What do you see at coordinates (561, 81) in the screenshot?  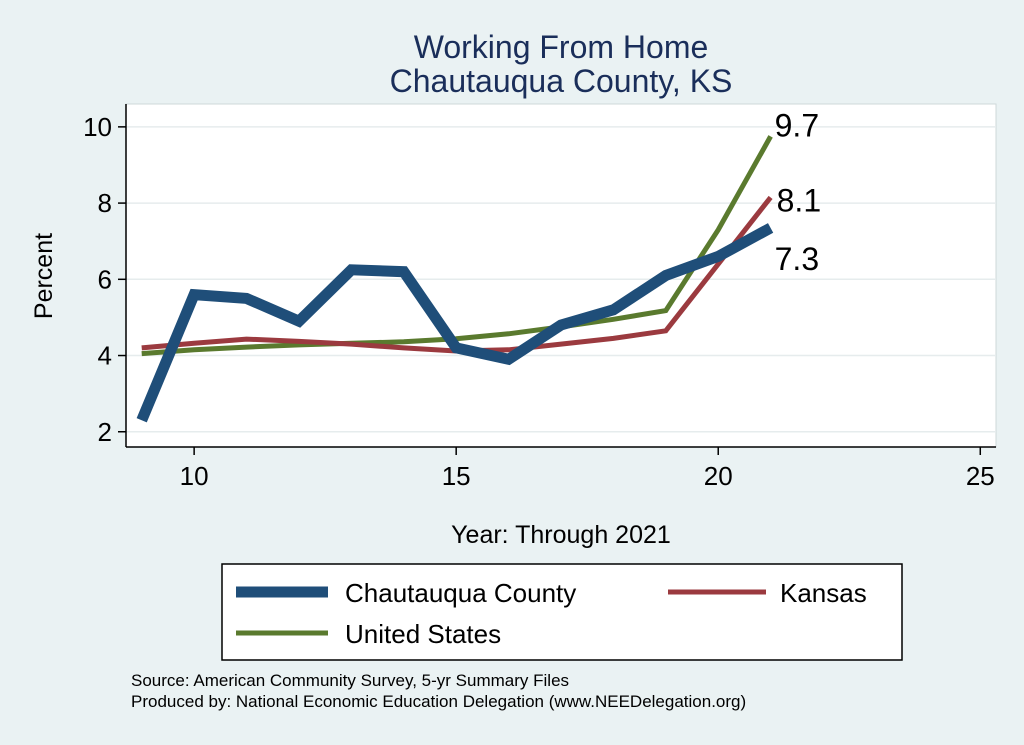 I see `chart-title-line-2: Chautauqua County, KS` at bounding box center [561, 81].